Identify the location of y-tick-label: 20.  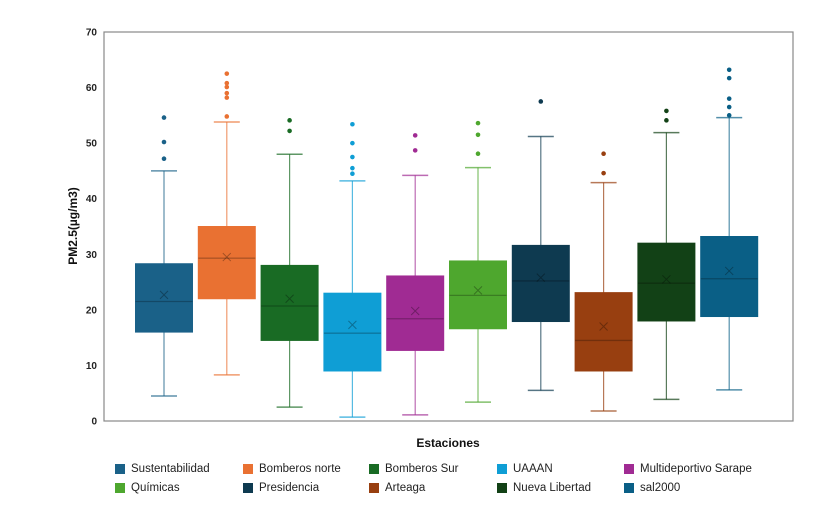
(92, 310).